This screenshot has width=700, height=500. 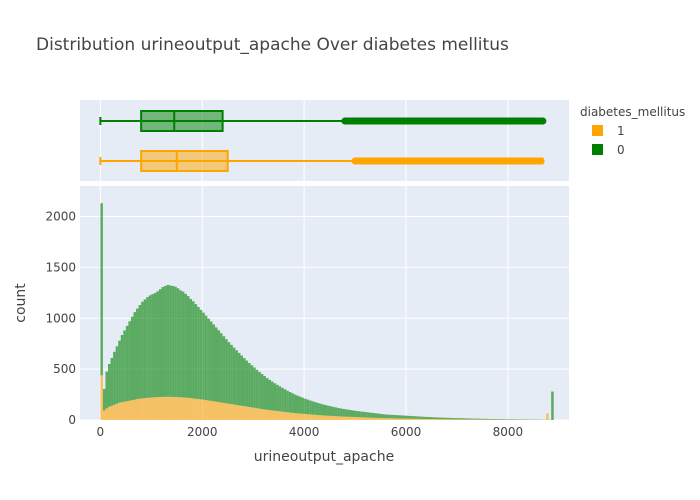 I want to click on legend: diabetes_mellitus 10, so click(x=632, y=131).